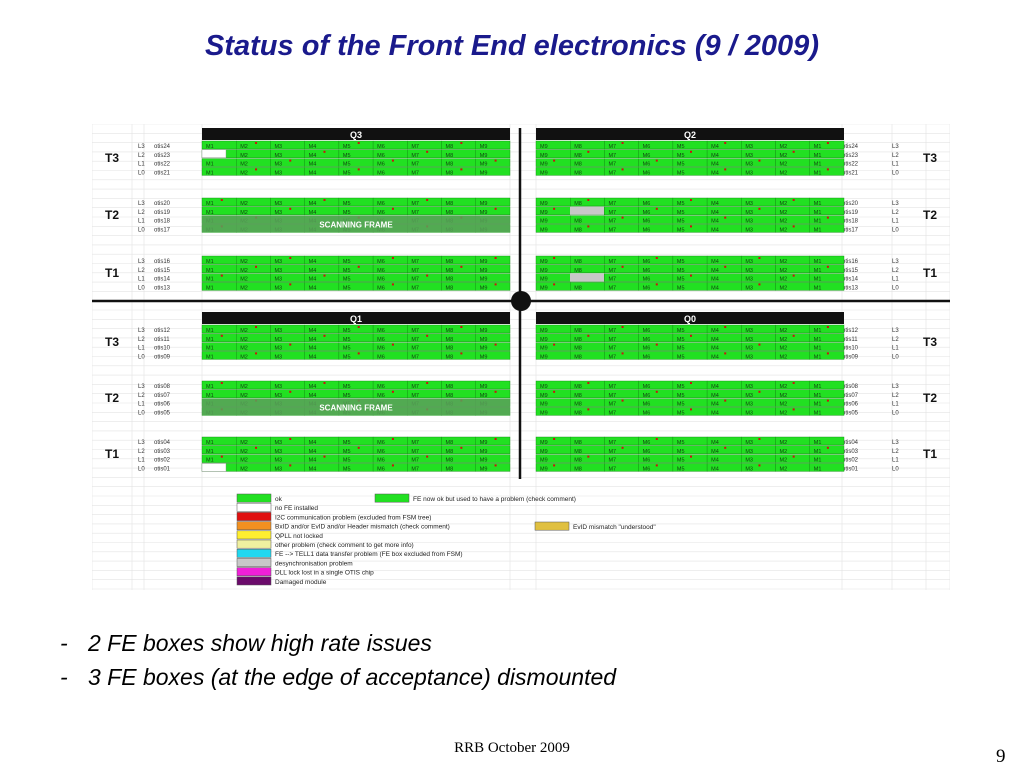 The height and width of the screenshot is (768, 1024). What do you see at coordinates (299, 536) in the screenshot?
I see `legend-label: QPLL not locked` at bounding box center [299, 536].